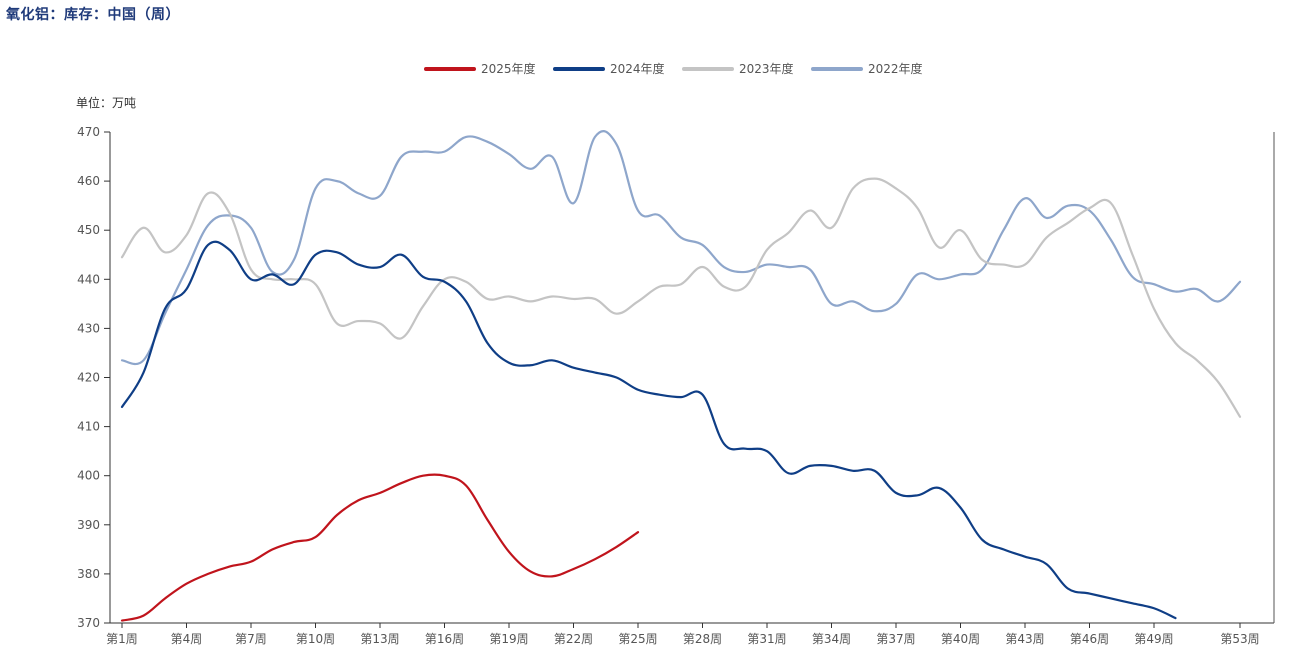 The image size is (1316, 661). Describe the element at coordinates (766, 639) in the screenshot. I see `x-tick-label: 第31周` at that location.